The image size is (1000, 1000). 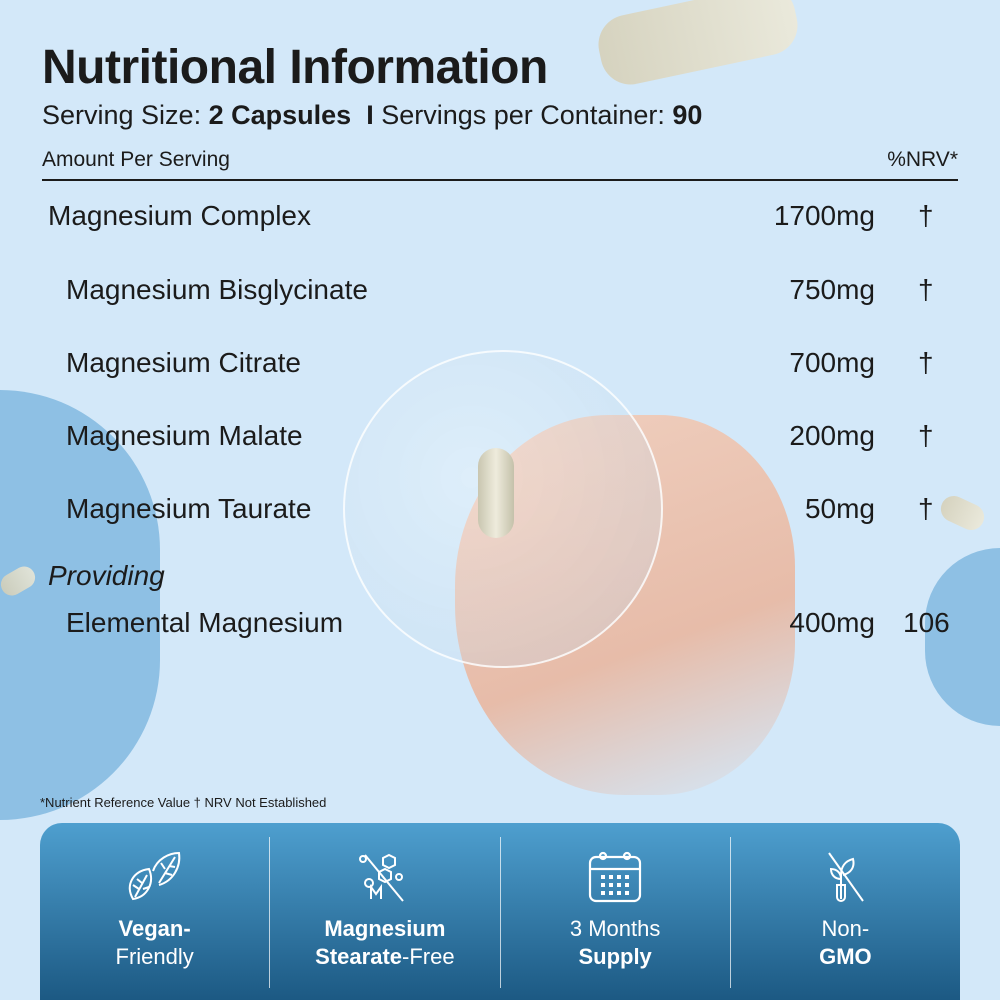 I want to click on servings-per-container-value: 90, so click(x=687, y=115).